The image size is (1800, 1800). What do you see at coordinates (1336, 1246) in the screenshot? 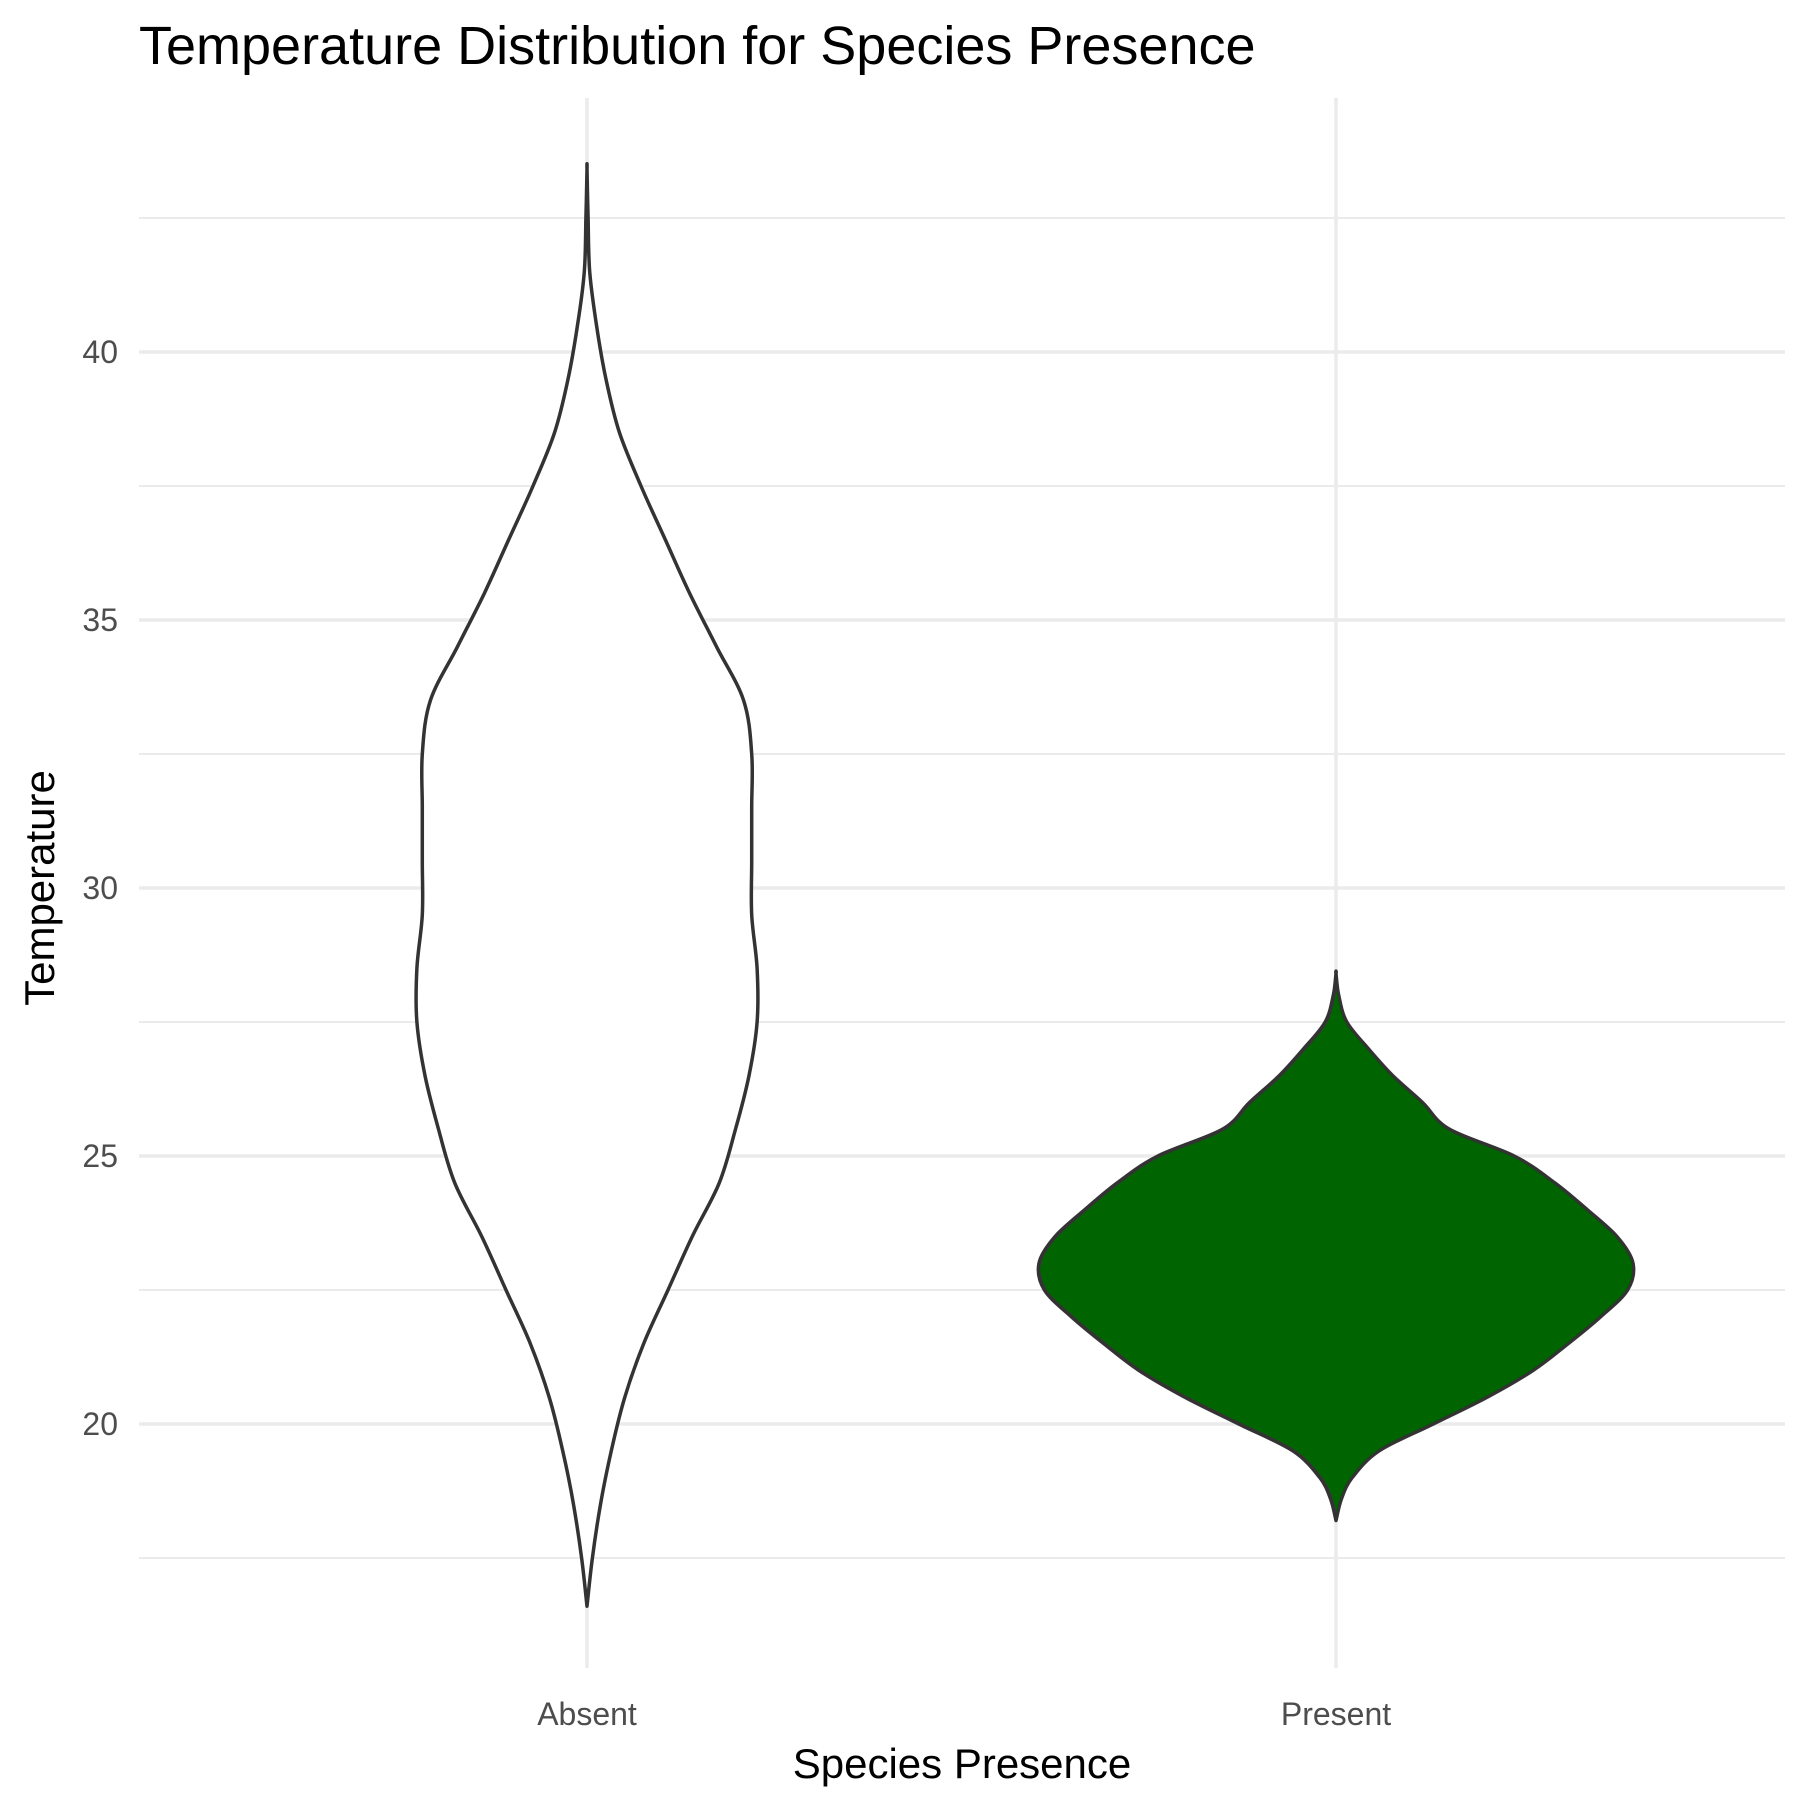
I see `violin-present` at bounding box center [1336, 1246].